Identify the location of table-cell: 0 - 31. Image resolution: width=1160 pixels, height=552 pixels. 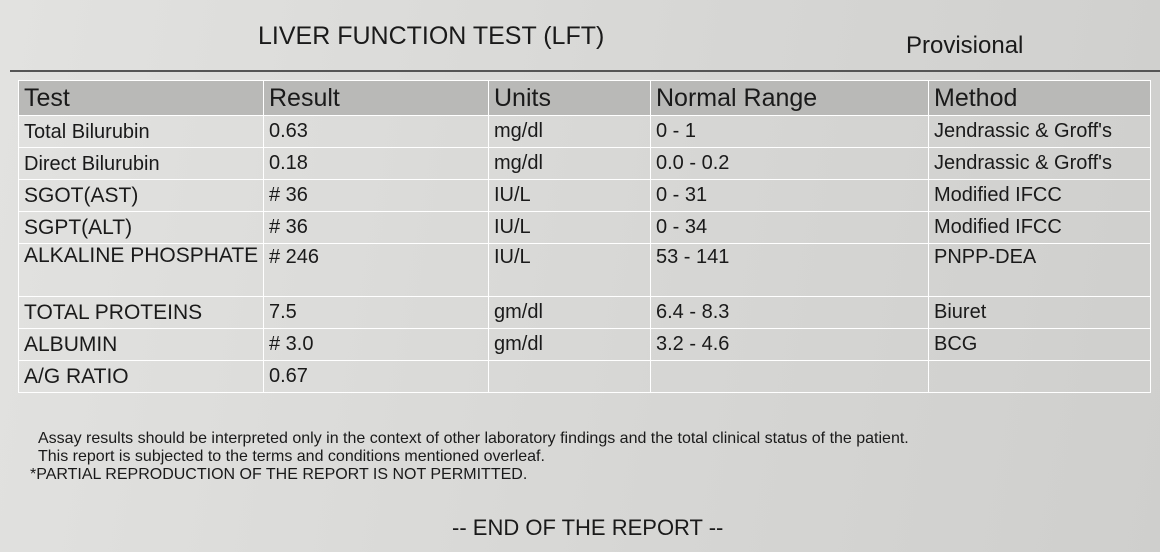
(789, 195).